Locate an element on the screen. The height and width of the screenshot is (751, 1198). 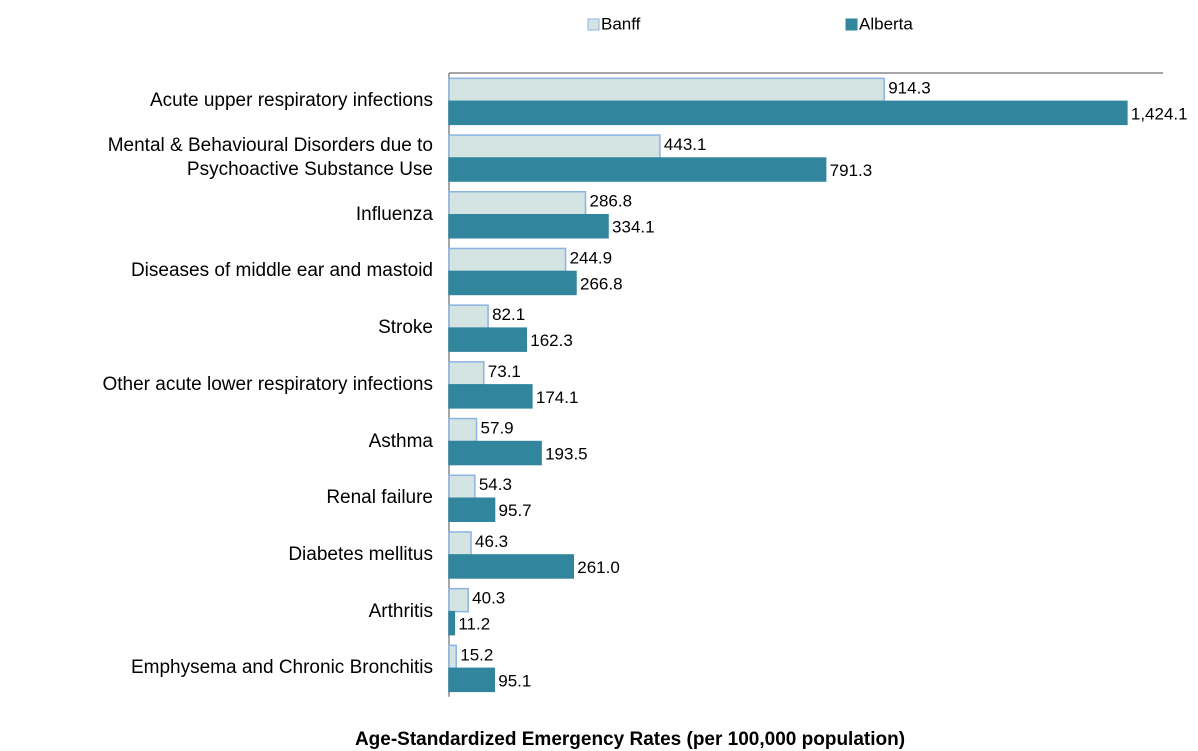
value-label: 82.1 is located at coordinates (508, 314).